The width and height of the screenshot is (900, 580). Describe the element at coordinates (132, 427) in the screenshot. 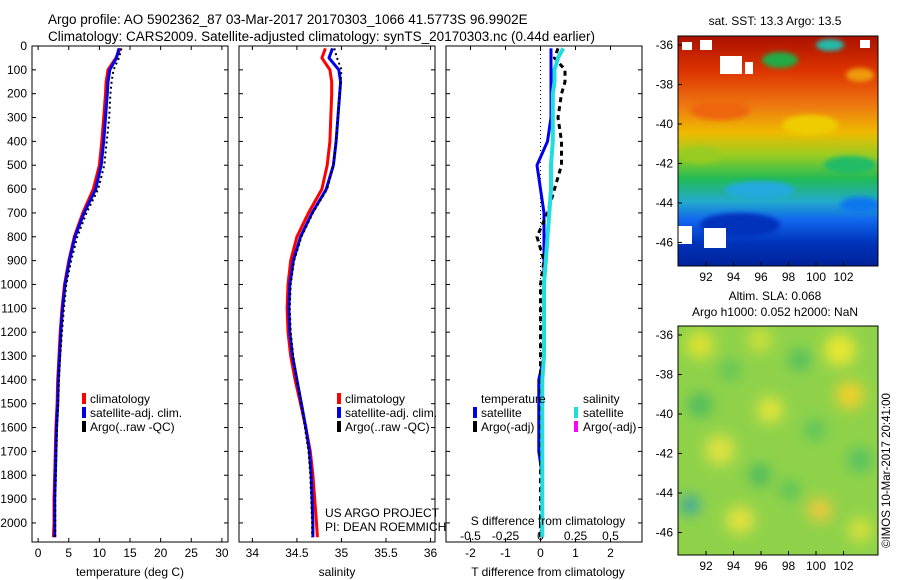

I see `legend-label: Argo(..raw -QC)` at that location.